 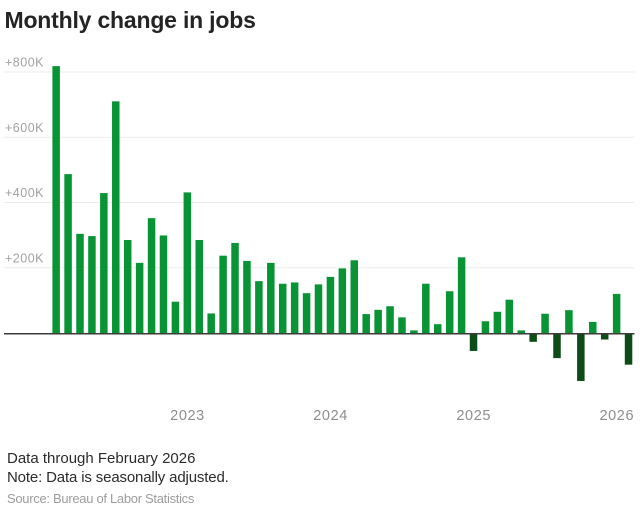 I want to click on svg-text: +800K, so click(x=24, y=63).